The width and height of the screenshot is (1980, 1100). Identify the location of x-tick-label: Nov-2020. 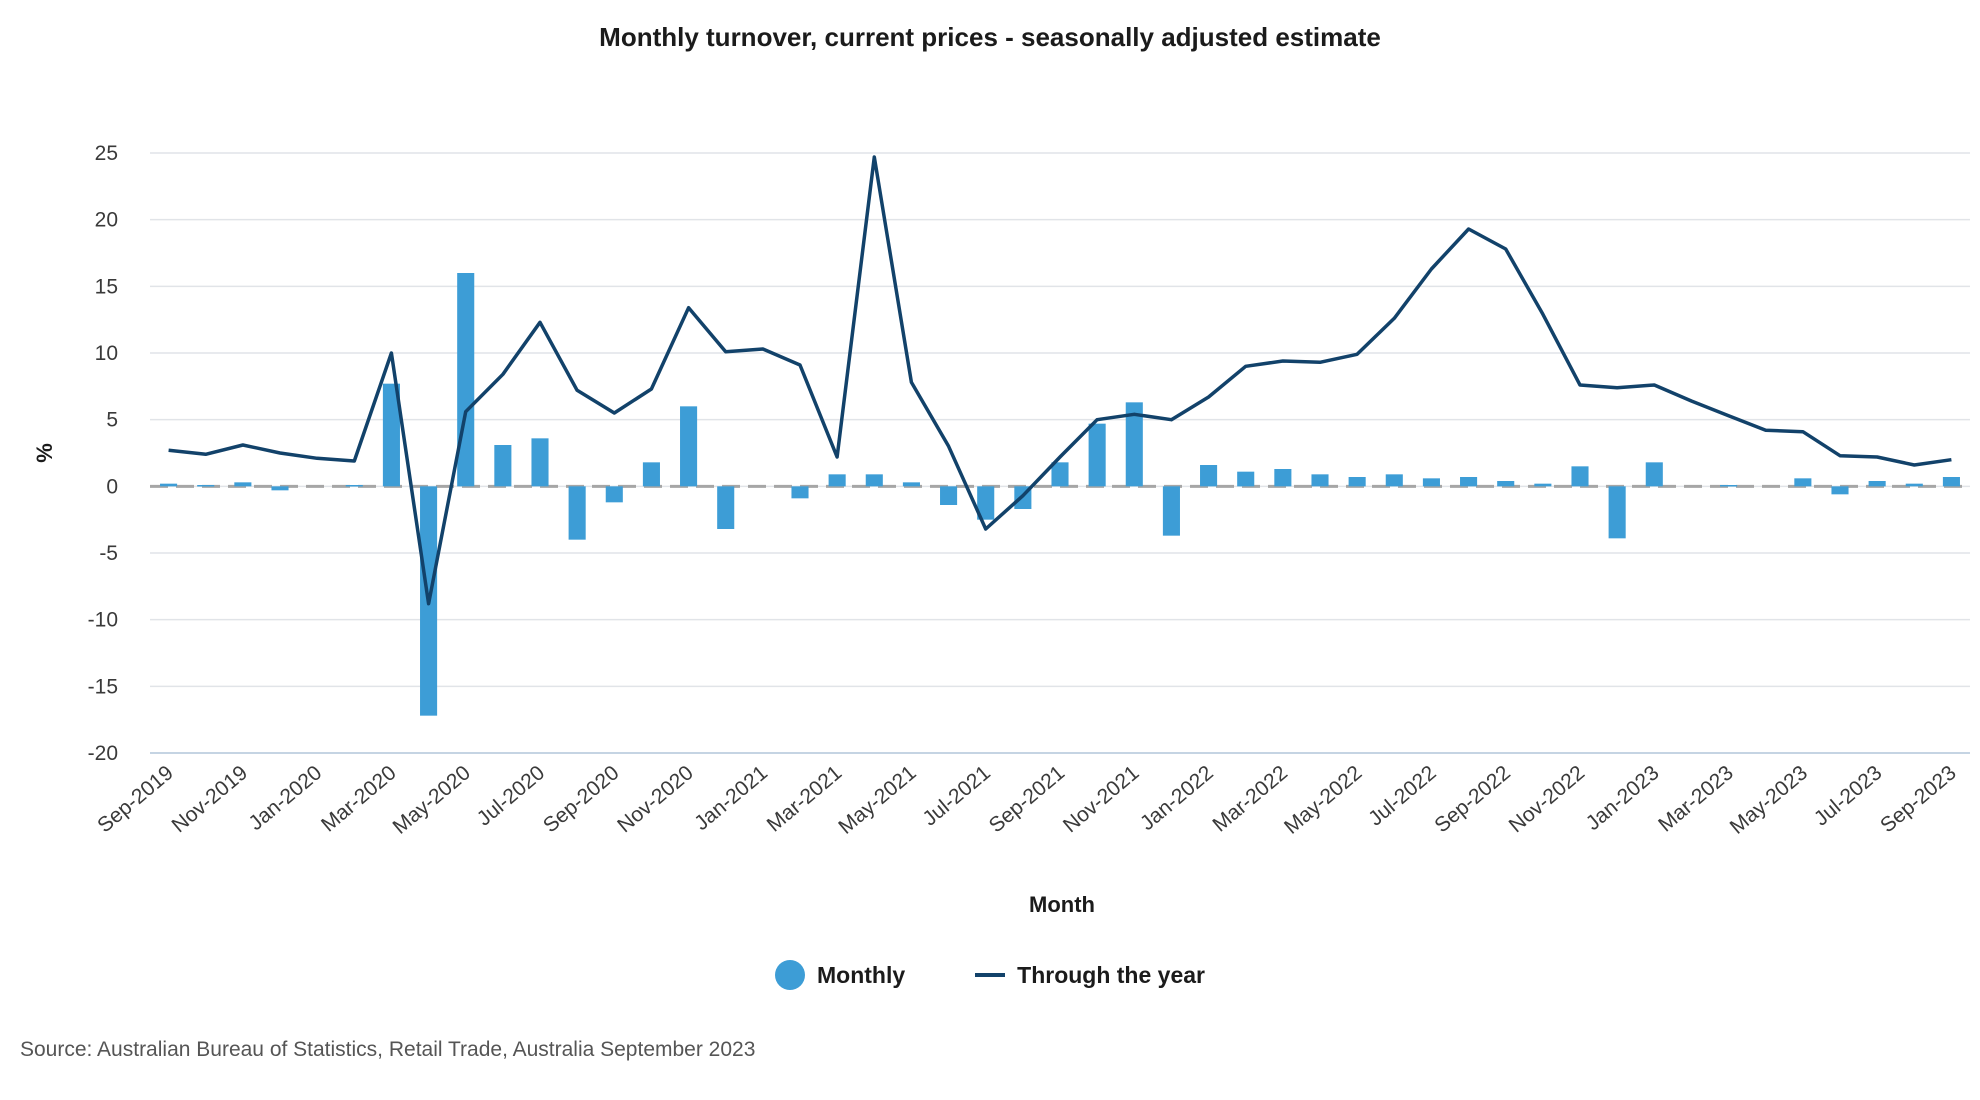
(655, 799).